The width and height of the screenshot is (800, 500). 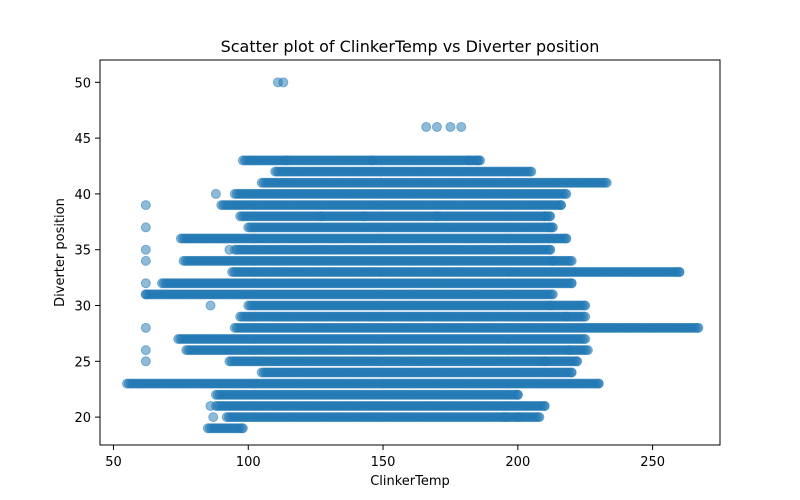 What do you see at coordinates (82, 195) in the screenshot?
I see `y-tick-label: 40` at bounding box center [82, 195].